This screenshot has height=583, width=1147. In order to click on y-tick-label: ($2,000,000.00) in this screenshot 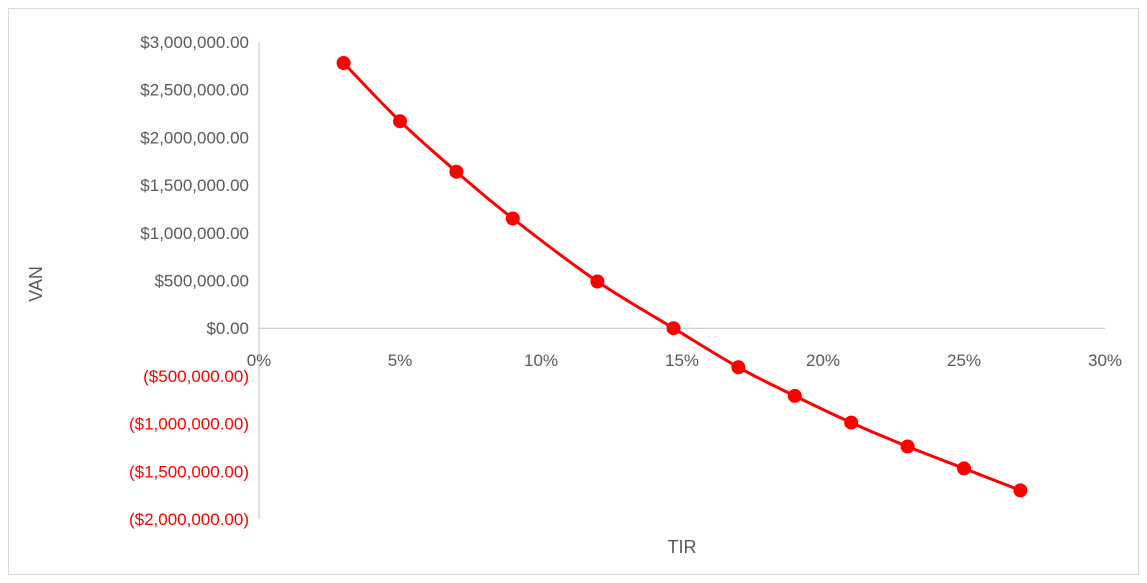, I will do `click(189, 519)`.